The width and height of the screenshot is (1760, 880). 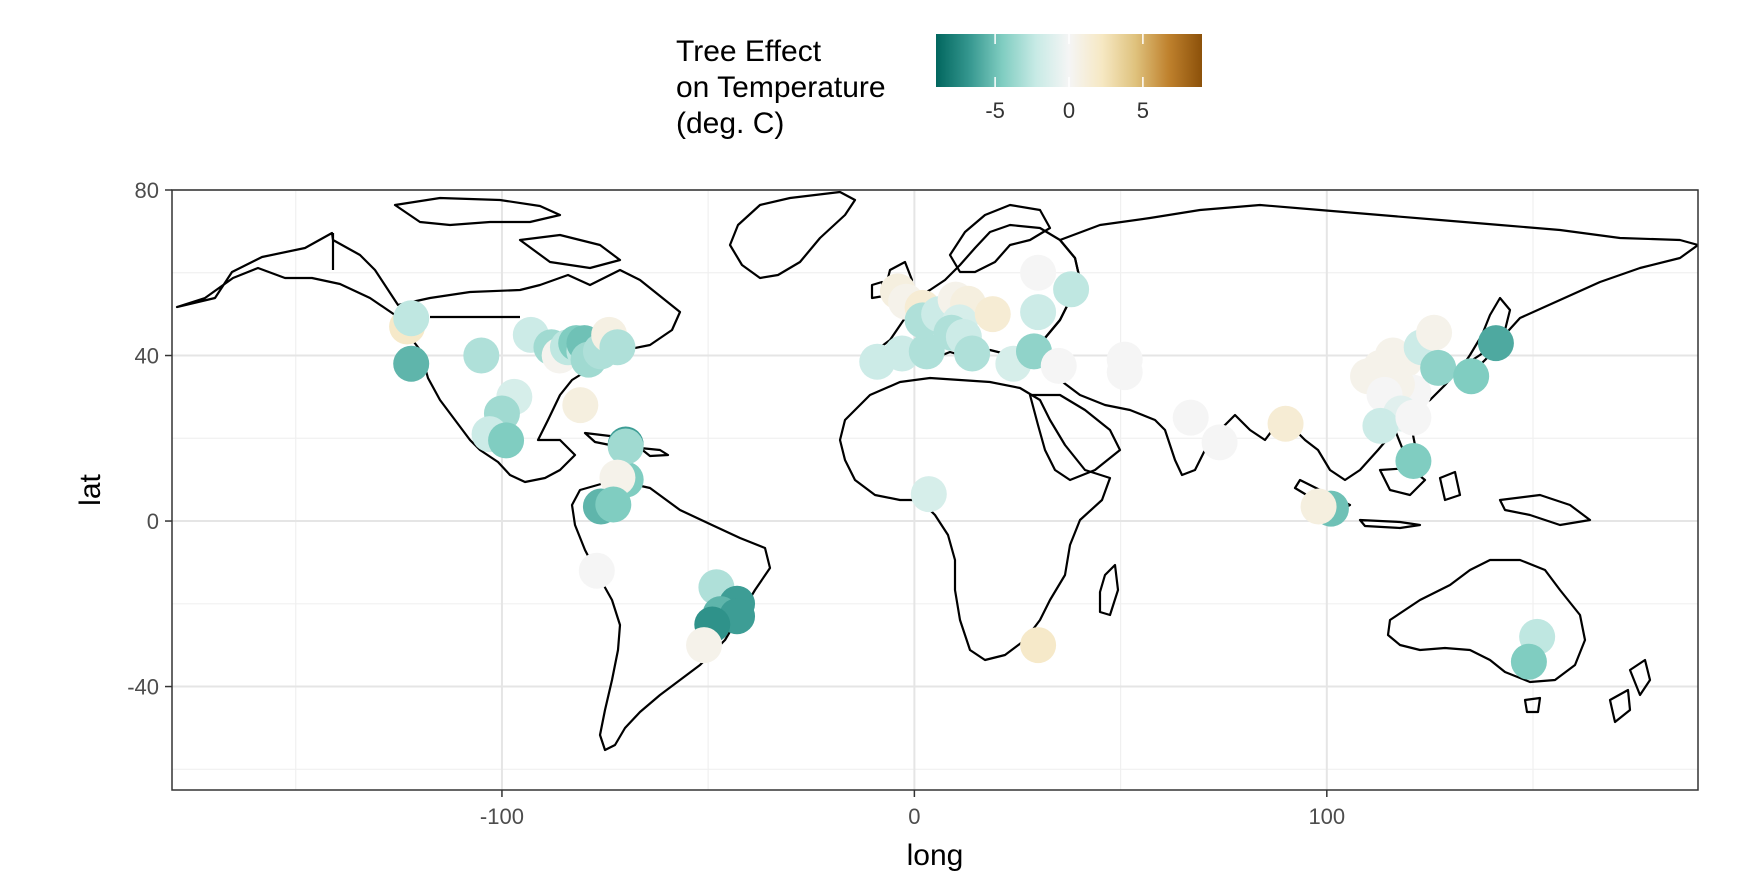 I want to click on x-axis: -100 0 100, so click(x=912, y=809).